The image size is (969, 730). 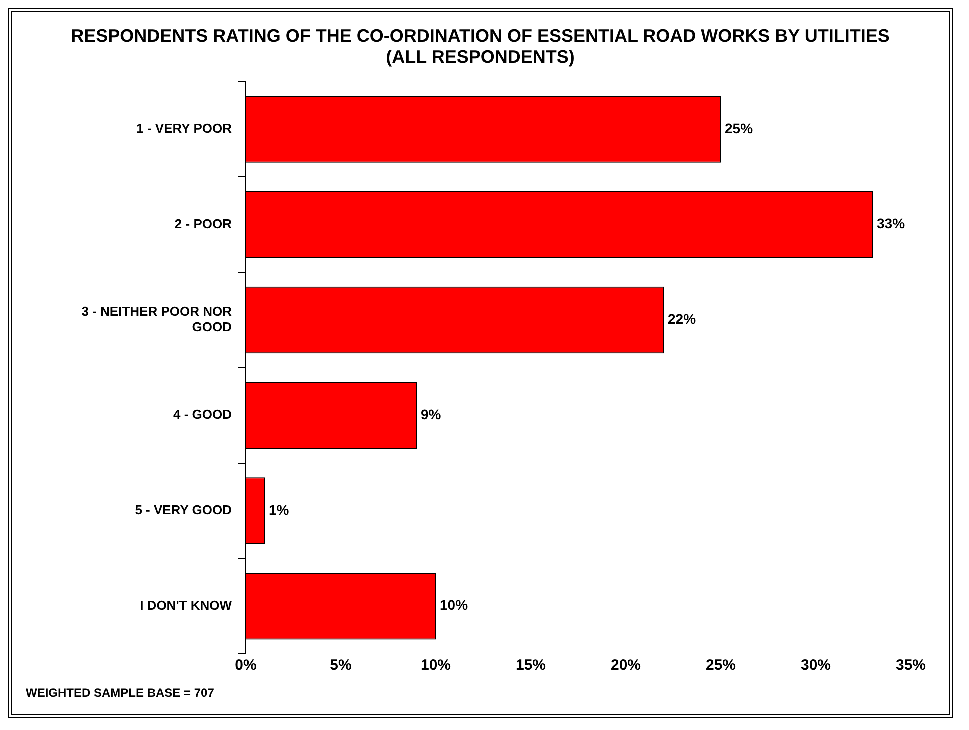 I want to click on x-tick-label: 30%, so click(x=816, y=665).